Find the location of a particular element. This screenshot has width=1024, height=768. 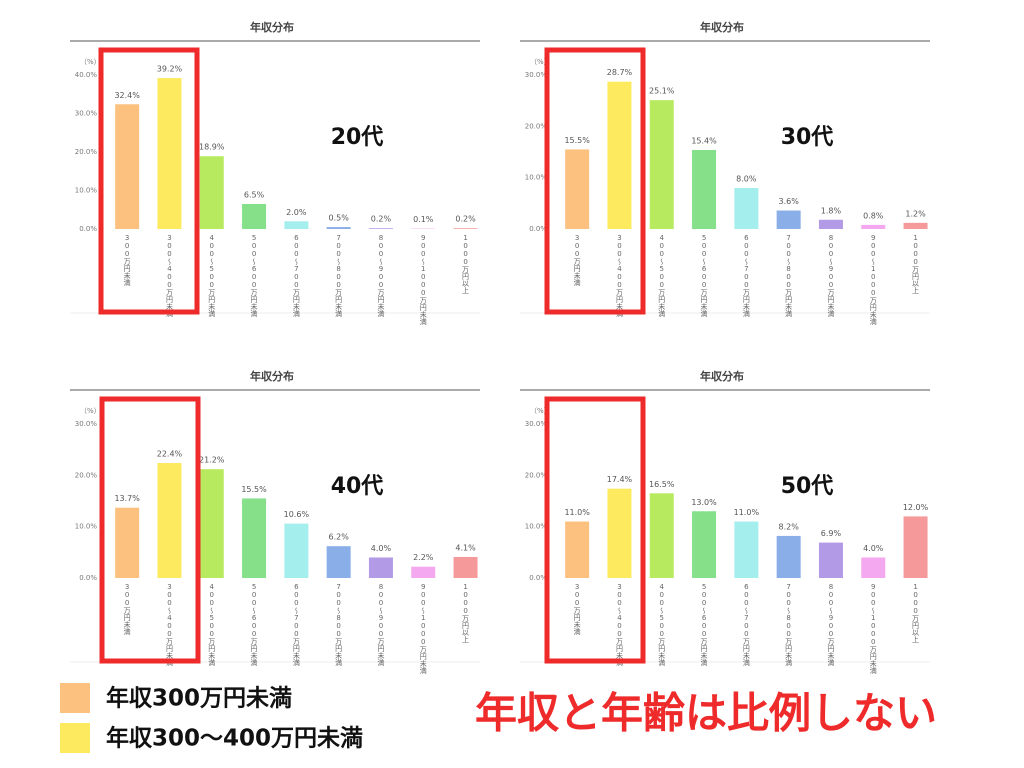

value-label: 8.2% is located at coordinates (788, 526).